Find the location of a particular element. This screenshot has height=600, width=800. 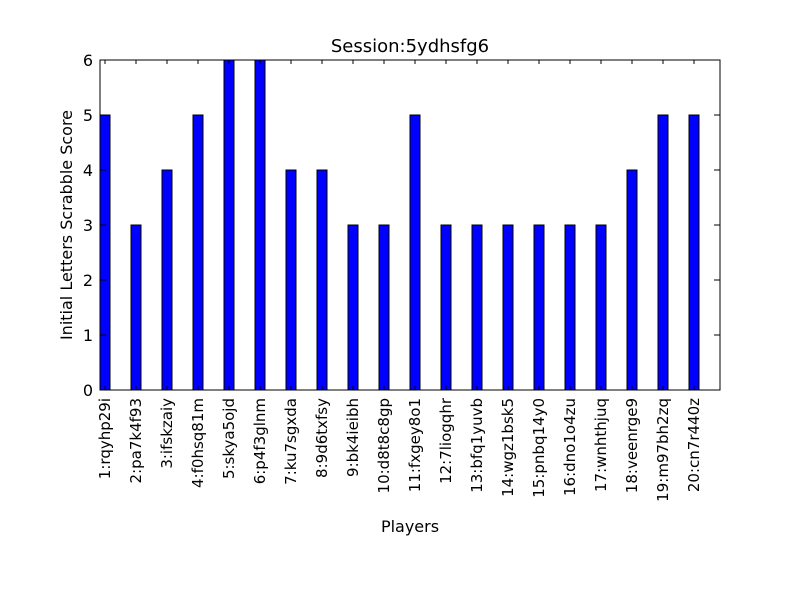

y-tick-label: 1 is located at coordinates (88, 335).